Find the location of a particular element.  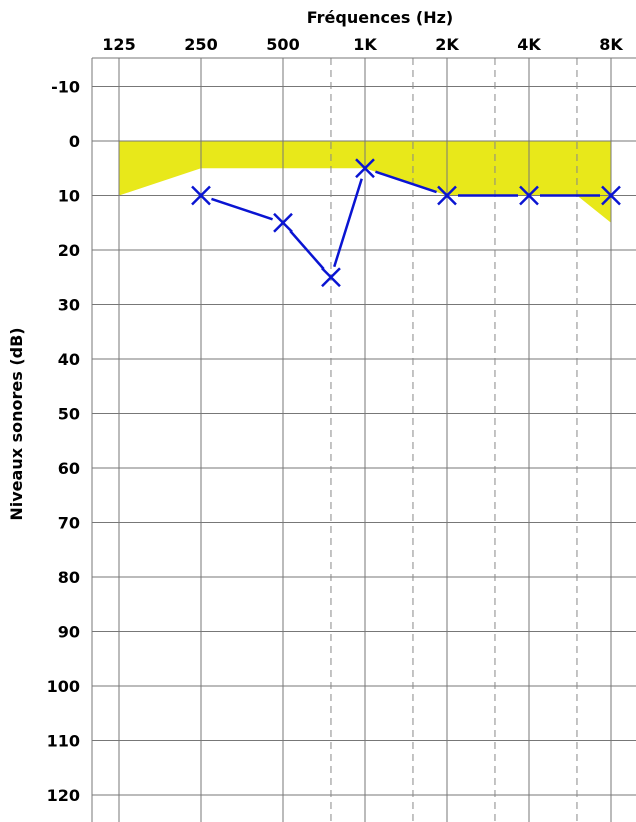

y-tick-label: 30 is located at coordinates (69, 305).